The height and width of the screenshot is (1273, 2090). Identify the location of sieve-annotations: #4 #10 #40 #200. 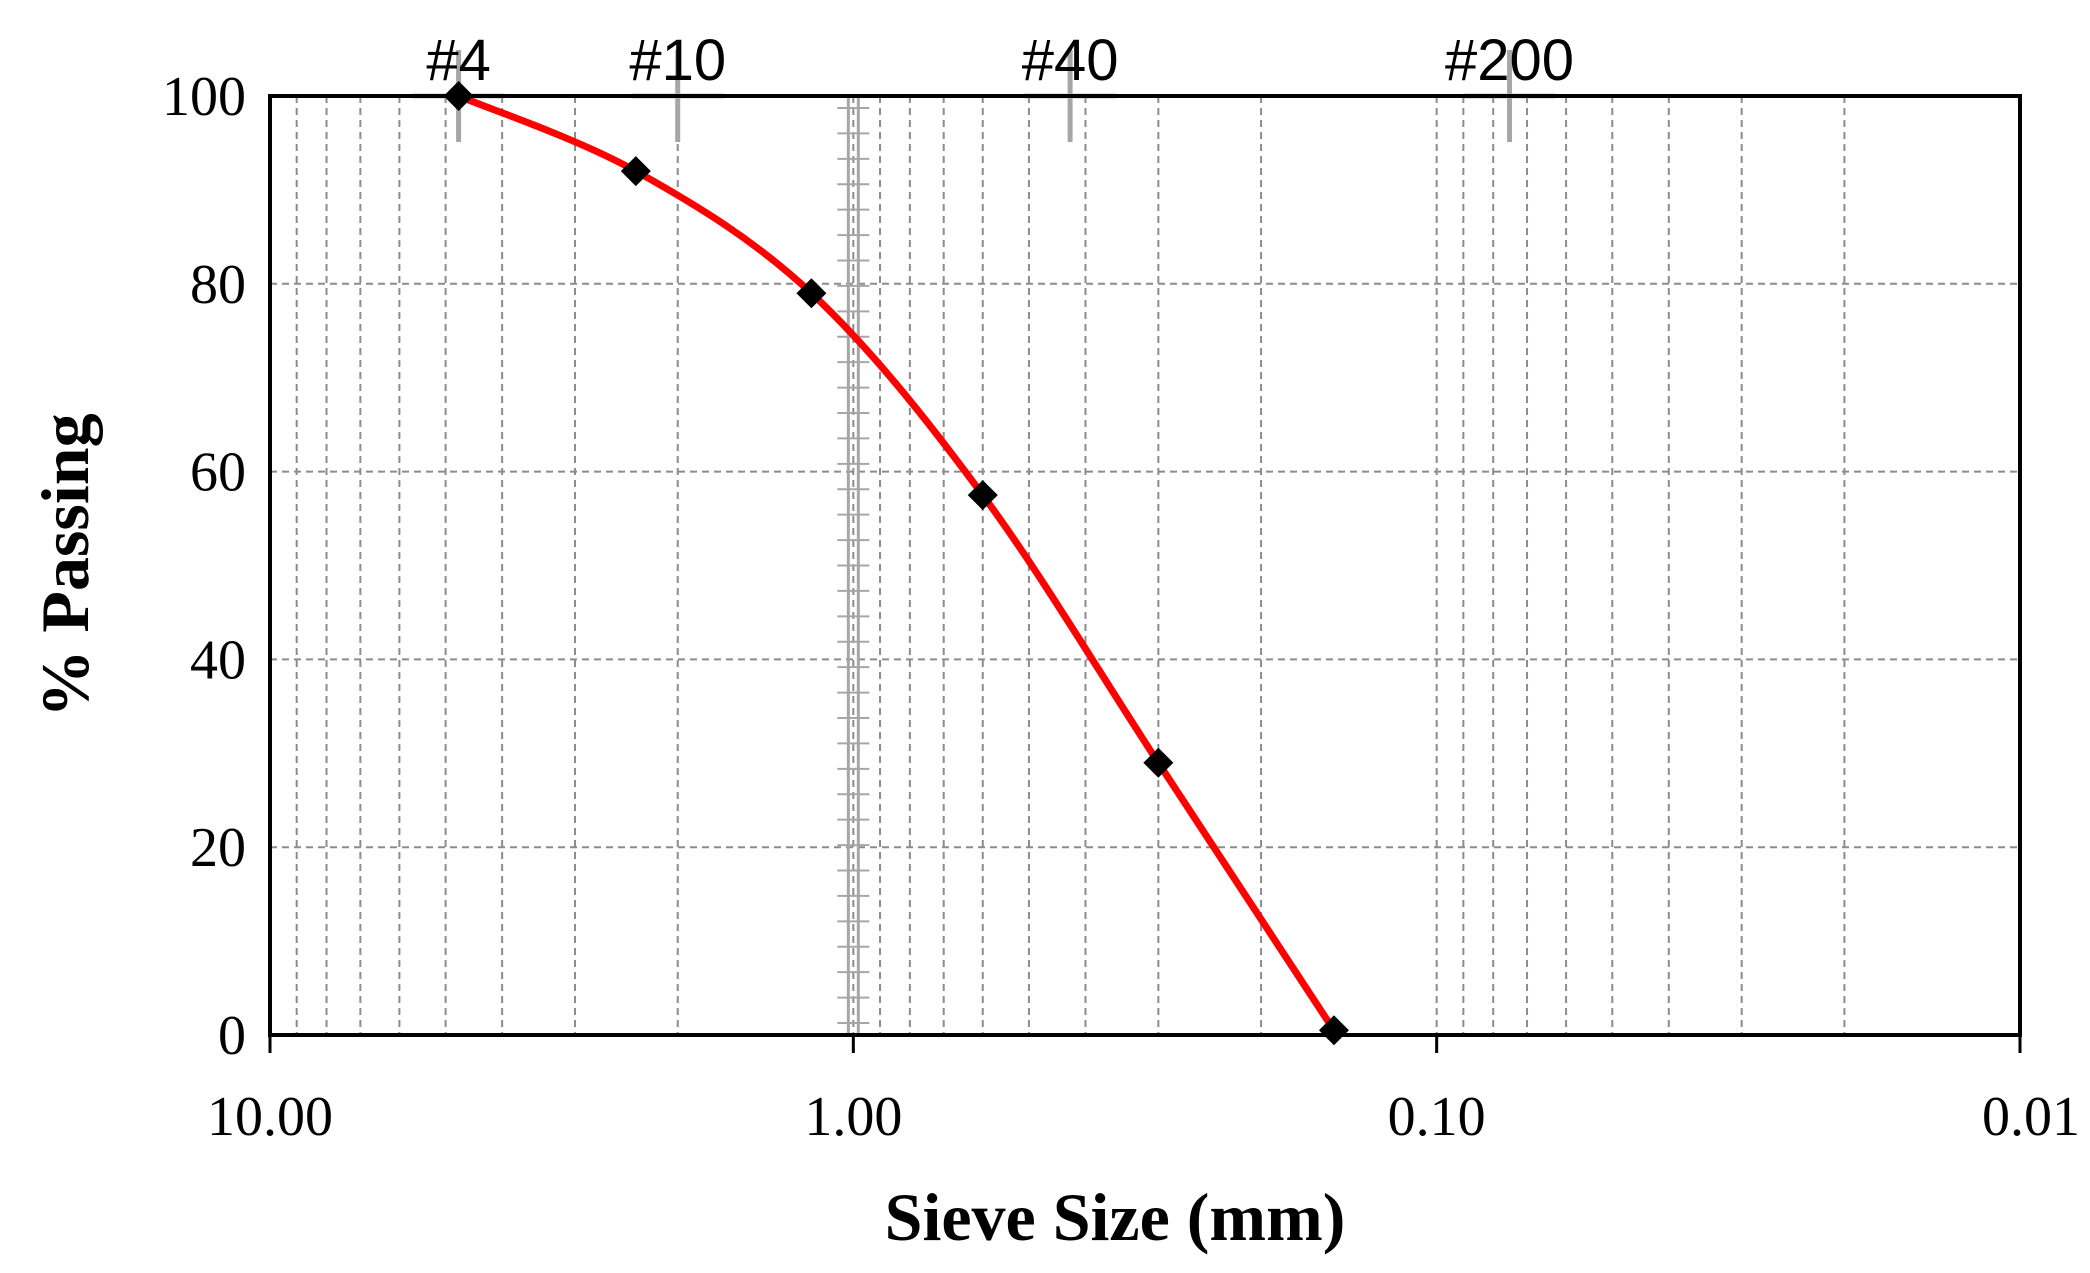
(1000, 60).